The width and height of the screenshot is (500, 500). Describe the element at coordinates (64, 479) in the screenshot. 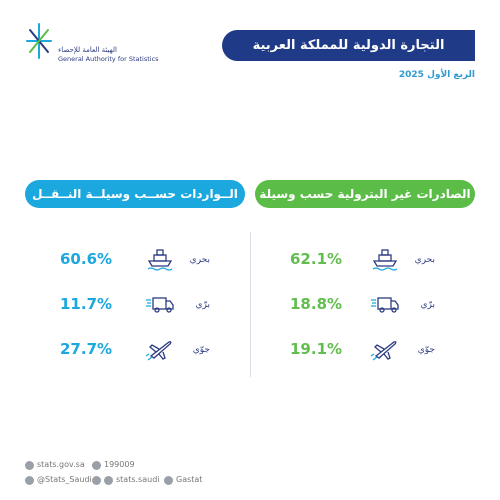

I see `twitter: @Stats_Saudi` at that location.